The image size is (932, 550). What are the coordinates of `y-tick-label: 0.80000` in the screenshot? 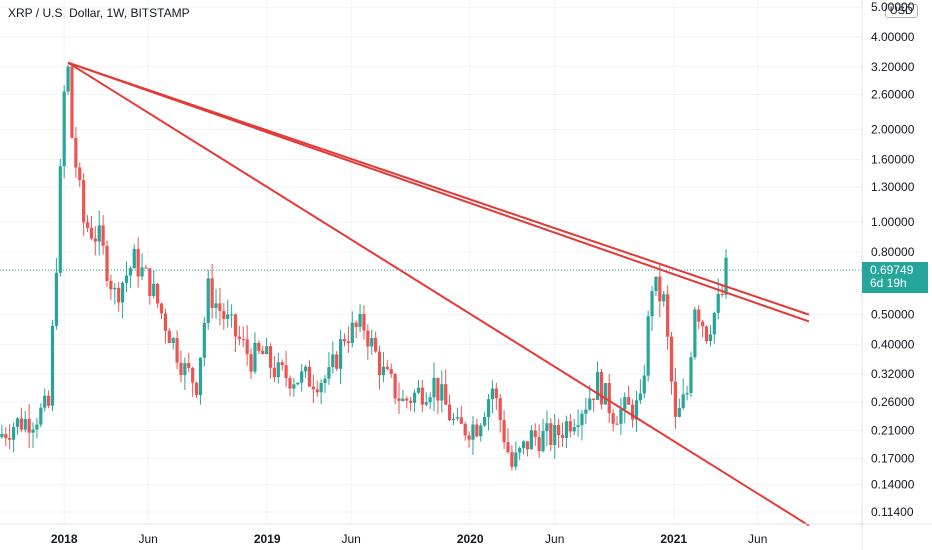 It's located at (893, 252).